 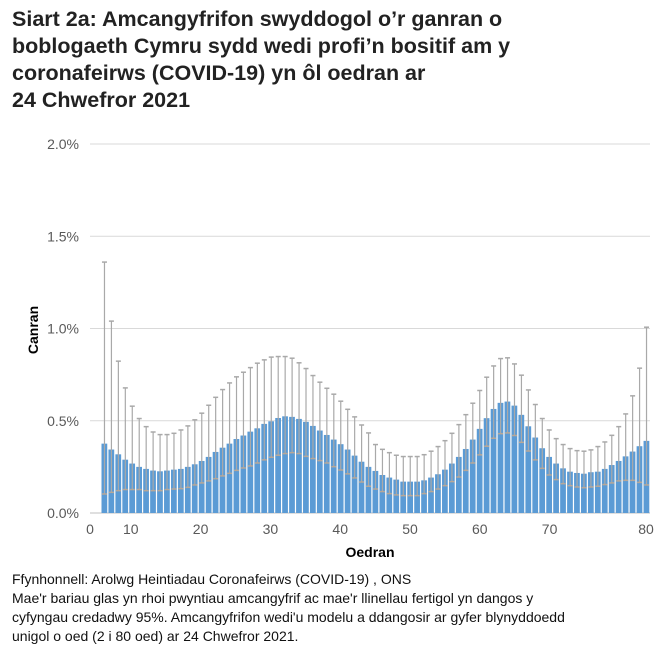 I want to click on y-tick-label: 1.5%, so click(x=63, y=236).